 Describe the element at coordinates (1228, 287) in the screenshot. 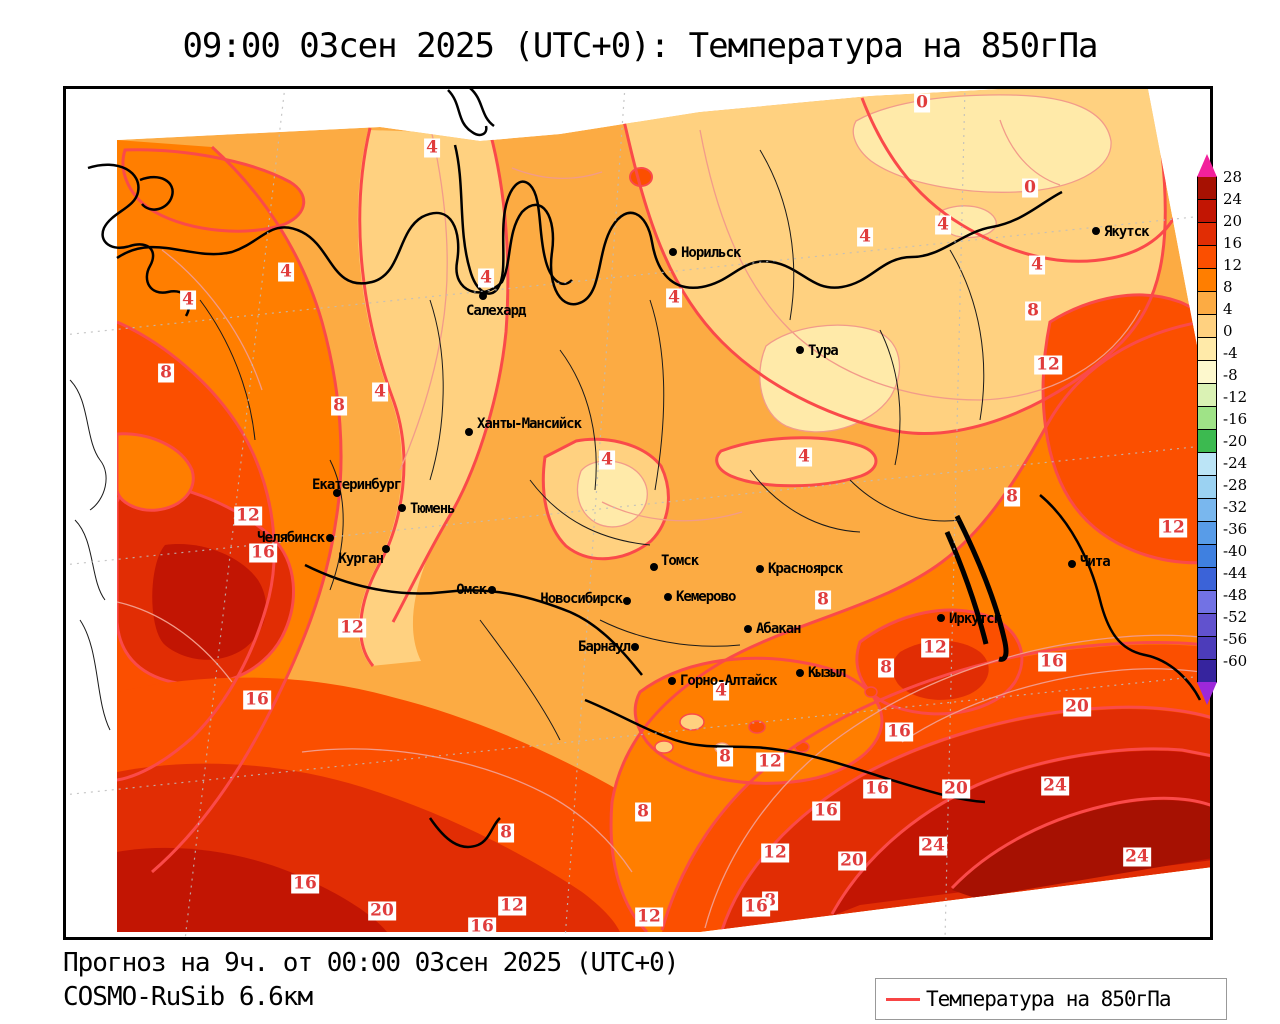

I see `colorbar-tick-label: 8` at that location.